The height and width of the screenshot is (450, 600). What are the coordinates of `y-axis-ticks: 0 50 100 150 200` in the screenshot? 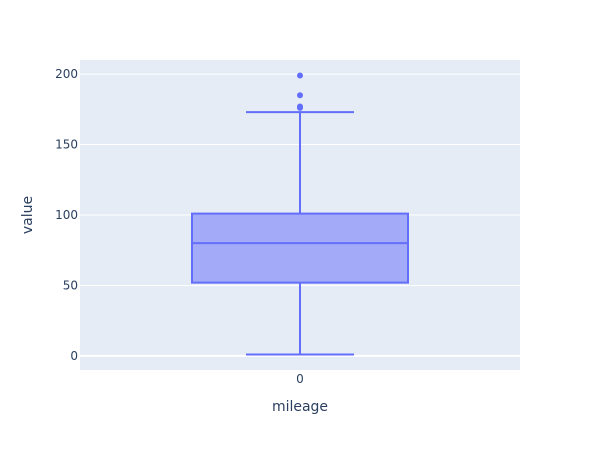 It's located at (66, 215).